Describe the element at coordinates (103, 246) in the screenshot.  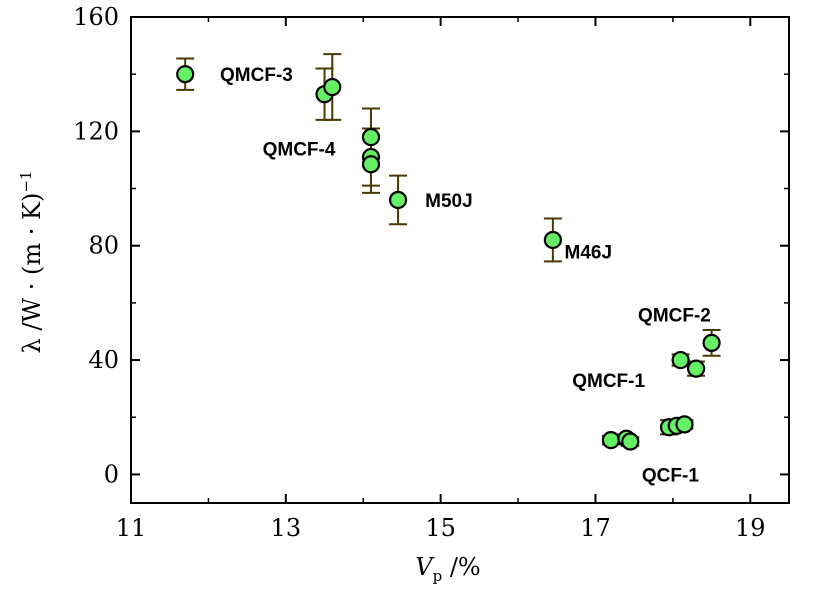
I see `y-tick-label: 80` at that location.